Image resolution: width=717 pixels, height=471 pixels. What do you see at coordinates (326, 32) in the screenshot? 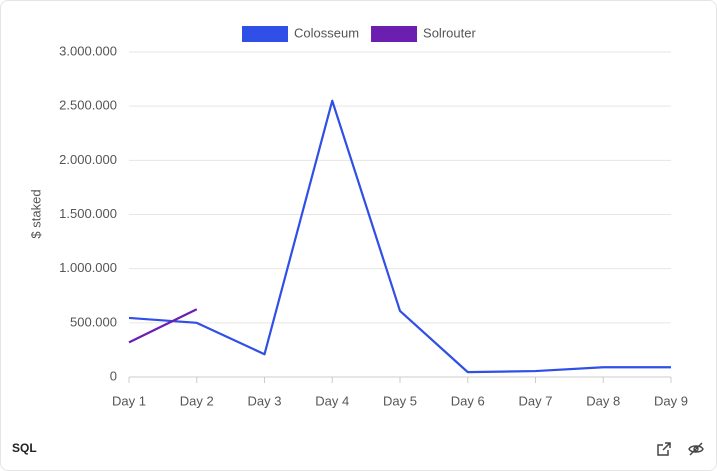
I see `legend-label: Colosseum` at bounding box center [326, 32].